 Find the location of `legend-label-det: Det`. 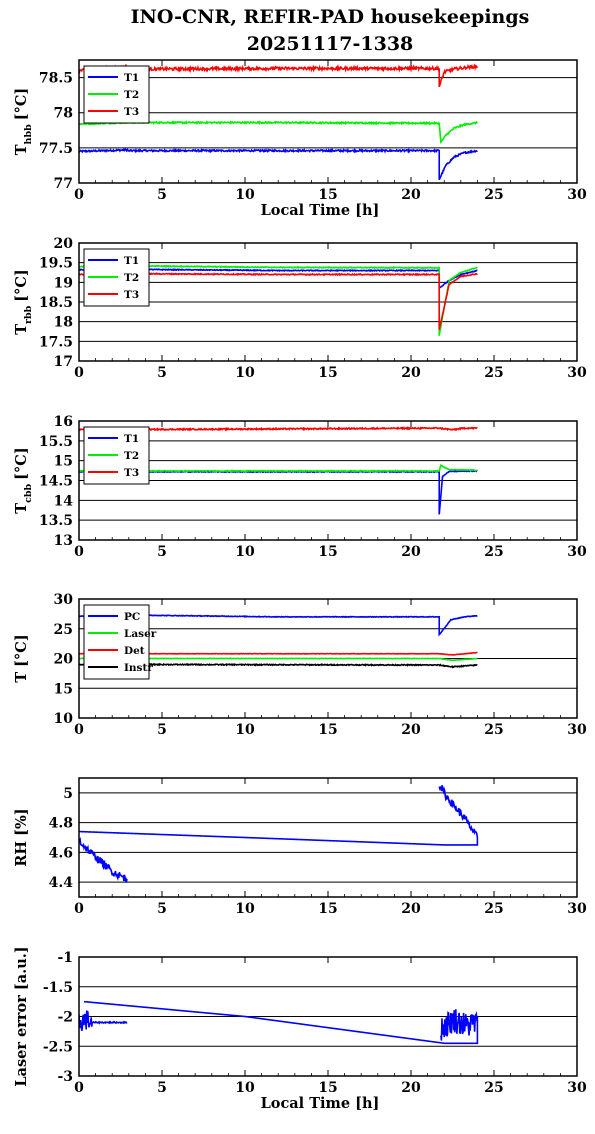

legend-label-det: Det is located at coordinates (134, 651).